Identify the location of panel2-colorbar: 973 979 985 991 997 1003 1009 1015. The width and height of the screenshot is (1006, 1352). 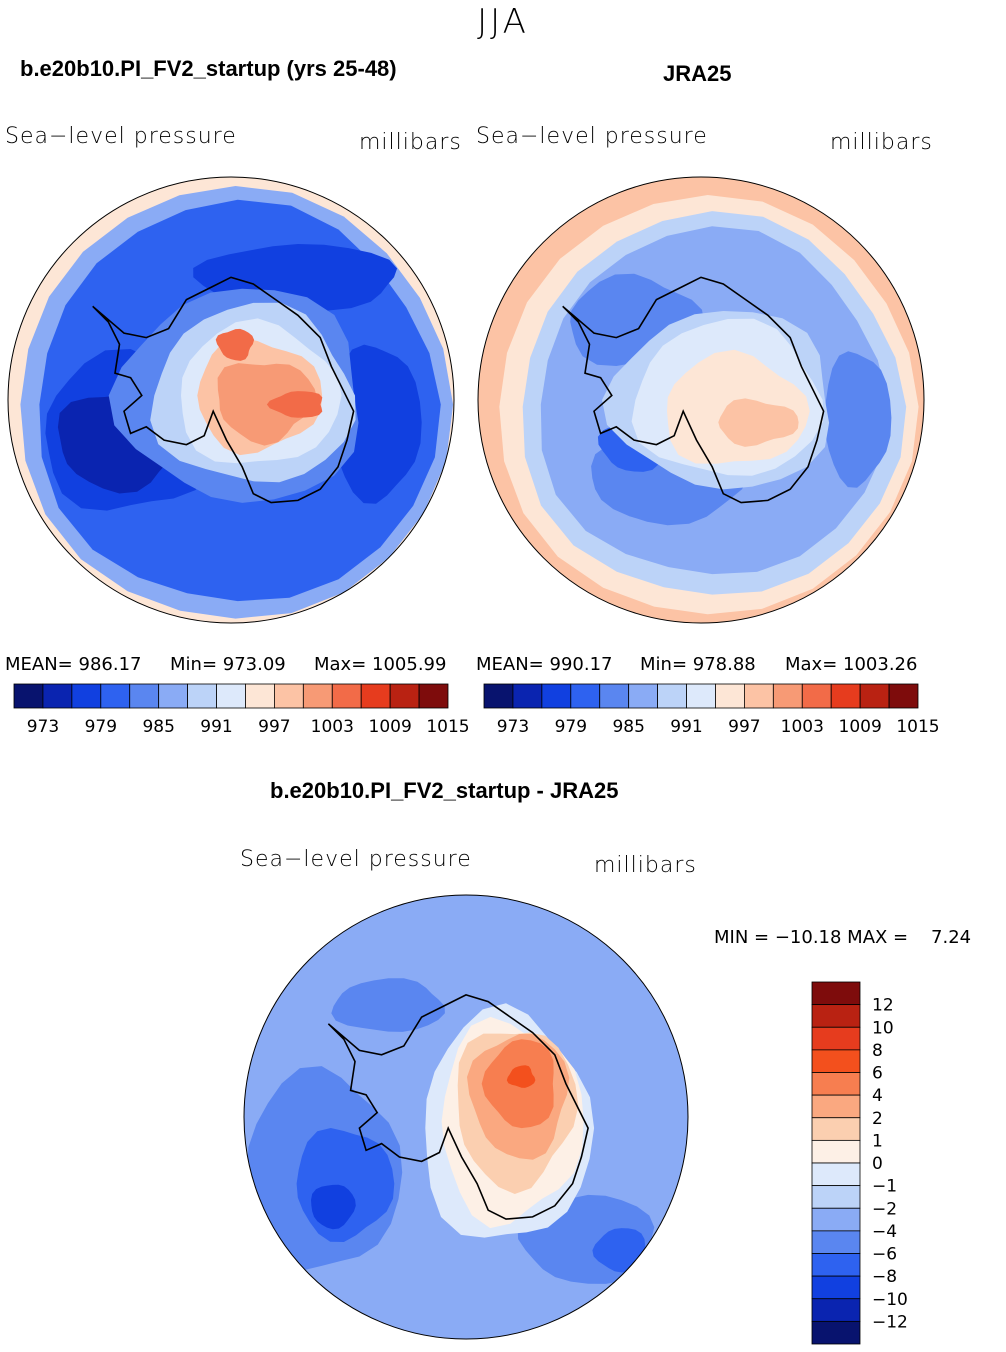
(711, 710).